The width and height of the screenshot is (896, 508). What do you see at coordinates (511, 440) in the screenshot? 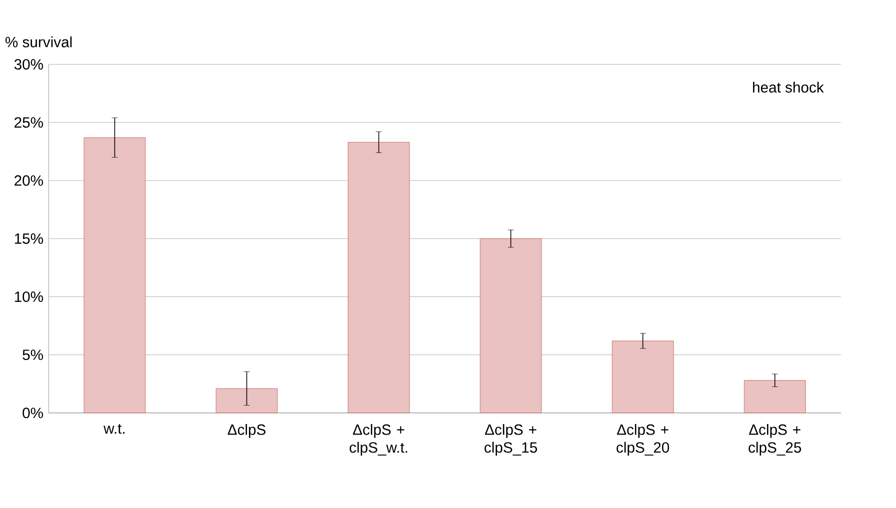
I see `x-tick-label: ΔclpS + clpS_15` at bounding box center [511, 440].